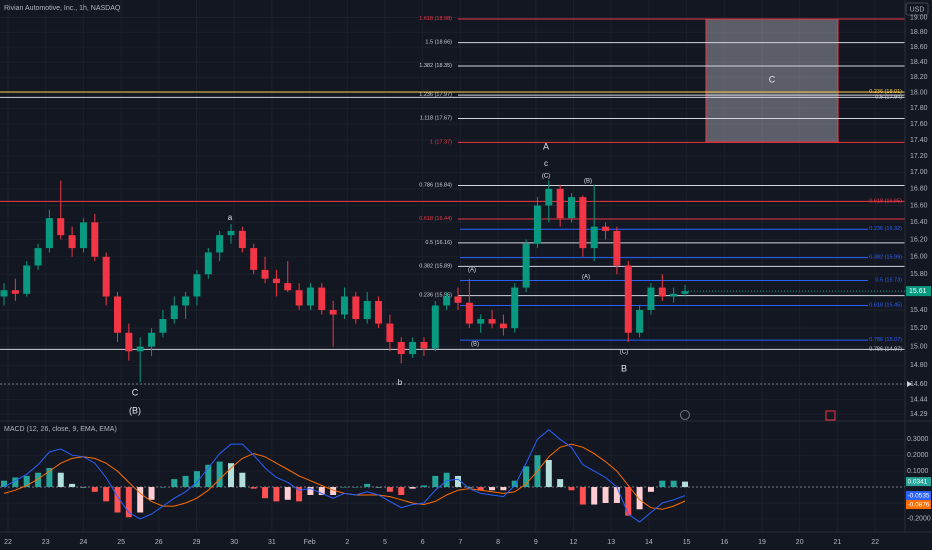 The width and height of the screenshot is (932, 550). Describe the element at coordinates (435, 296) in the screenshot. I see `fib-label: 0.236 (15.56)` at that location.